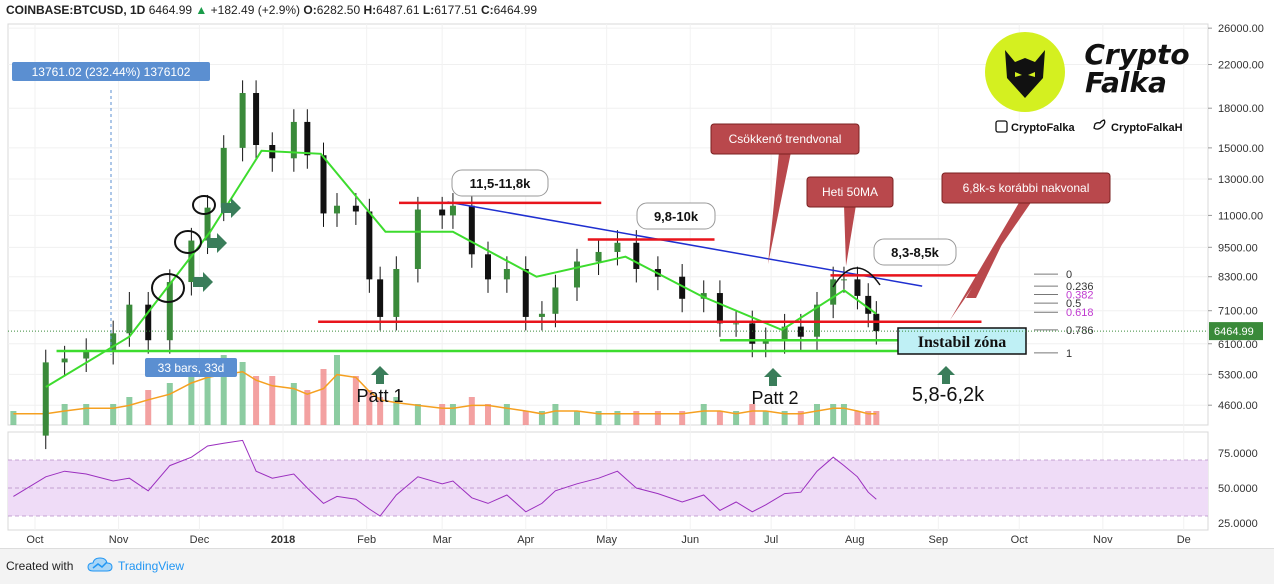 The width and height of the screenshot is (1274, 584). I want to click on fib-level-label: 1, so click(1069, 354).